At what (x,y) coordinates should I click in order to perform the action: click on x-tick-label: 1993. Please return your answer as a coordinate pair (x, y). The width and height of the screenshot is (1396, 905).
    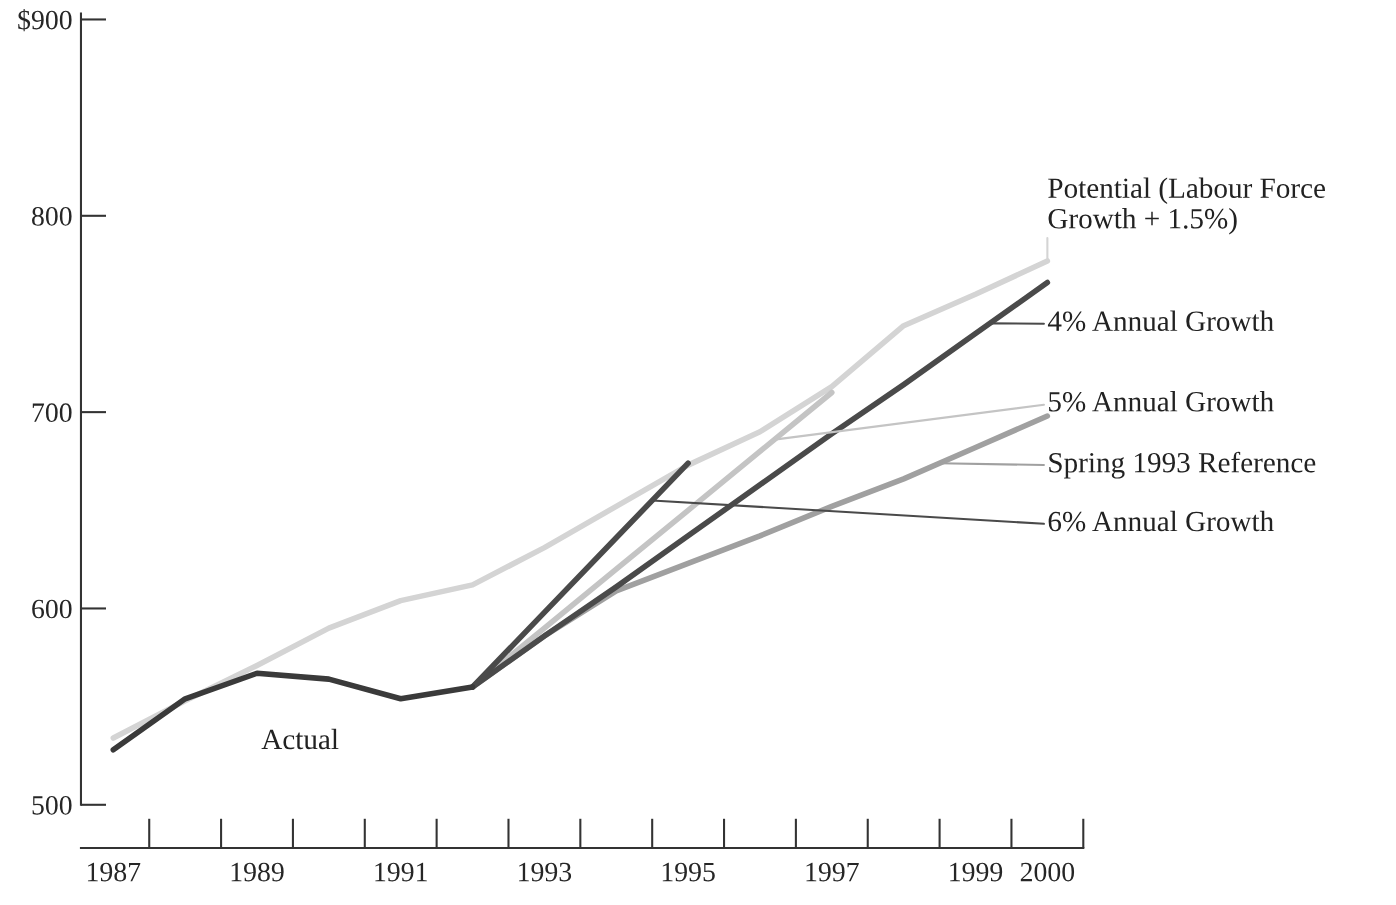
    Looking at the image, I should click on (545, 872).